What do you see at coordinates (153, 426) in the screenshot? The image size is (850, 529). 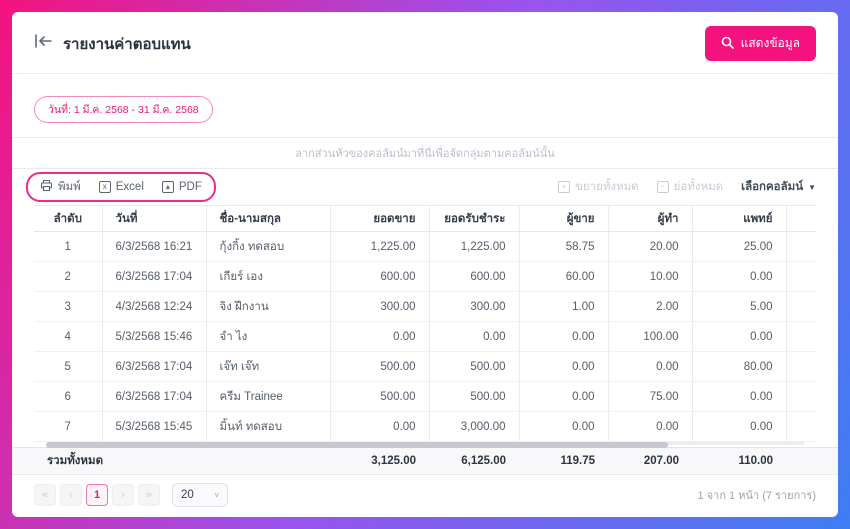 I see `table-cell: 5/3/2568 15:45` at bounding box center [153, 426].